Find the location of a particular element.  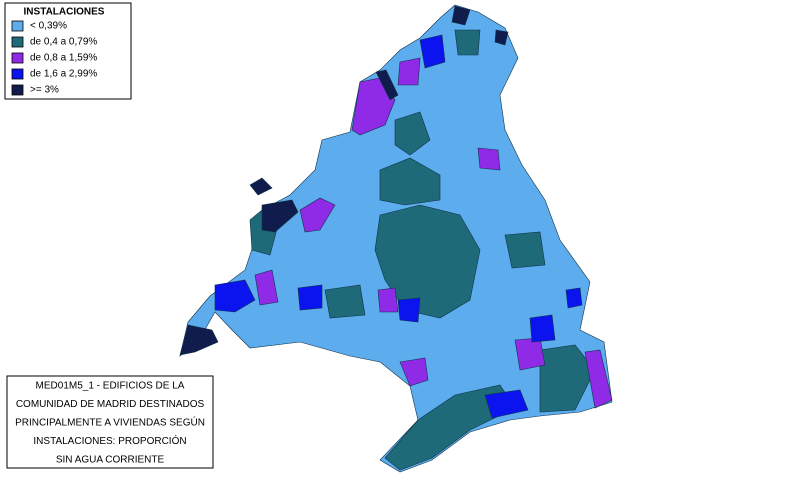

legend-label: < 0,39% is located at coordinates (48, 26).